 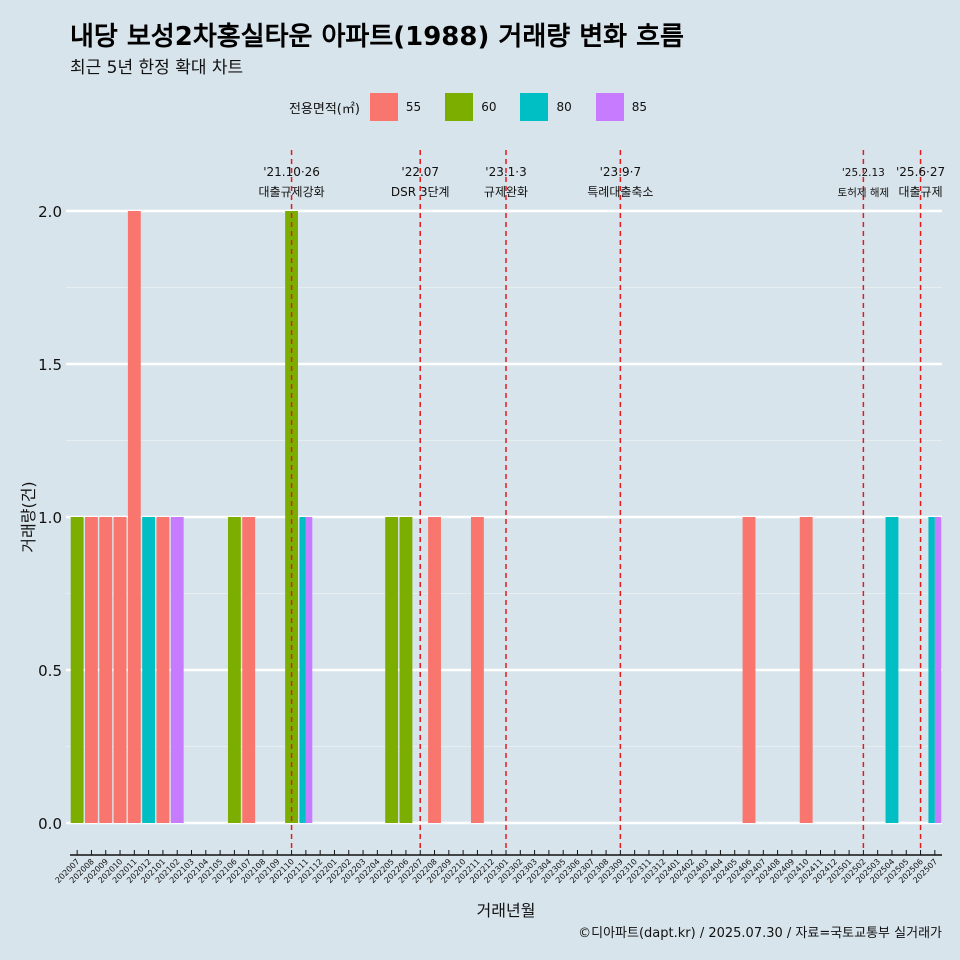 What do you see at coordinates (157, 68) in the screenshot?
I see `chart-subtitle: 최근 5년 한정 확대 차트` at bounding box center [157, 68].